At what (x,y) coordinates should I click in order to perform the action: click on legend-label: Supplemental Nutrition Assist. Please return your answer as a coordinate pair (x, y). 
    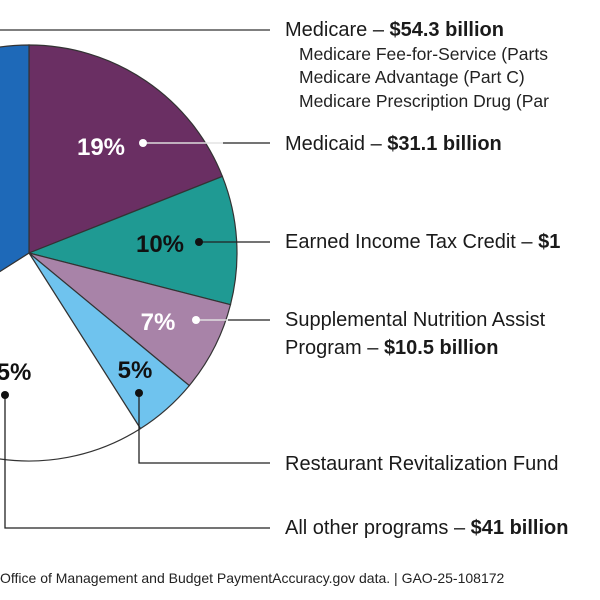
    Looking at the image, I should click on (415, 320).